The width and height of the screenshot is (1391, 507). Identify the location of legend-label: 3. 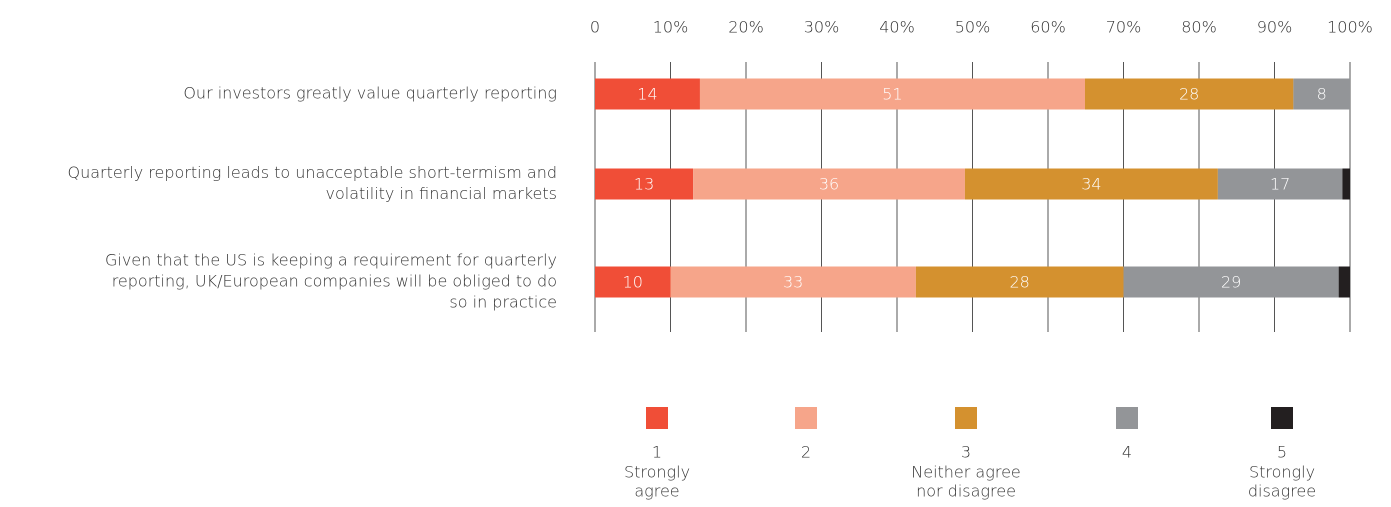
(966, 452).